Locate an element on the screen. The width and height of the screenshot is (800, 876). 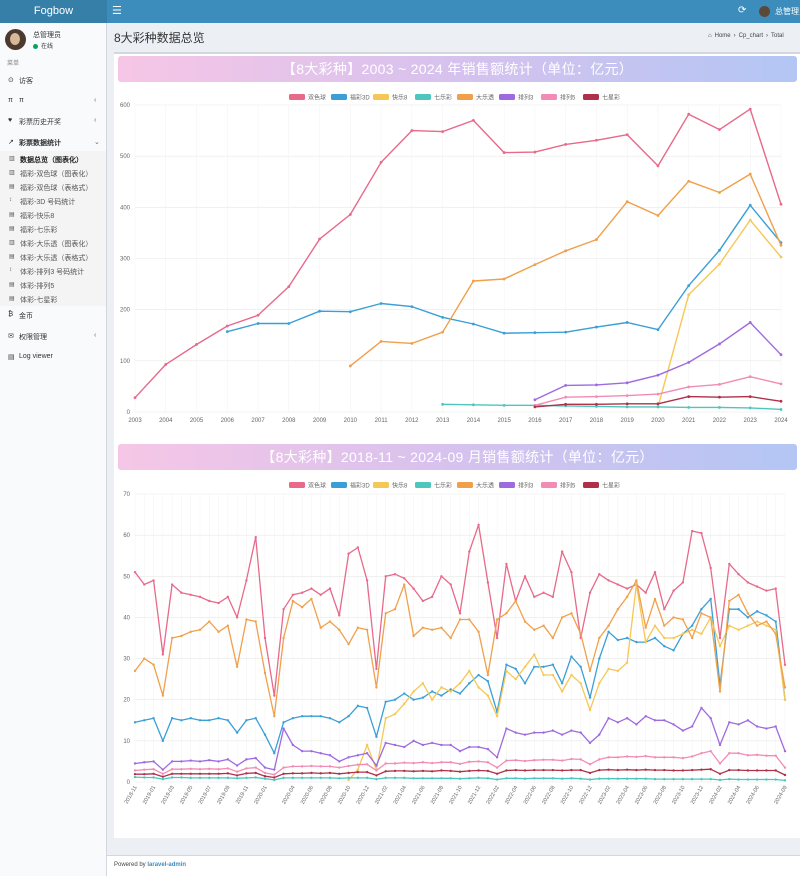
top-avatar is located at coordinates (764, 11).